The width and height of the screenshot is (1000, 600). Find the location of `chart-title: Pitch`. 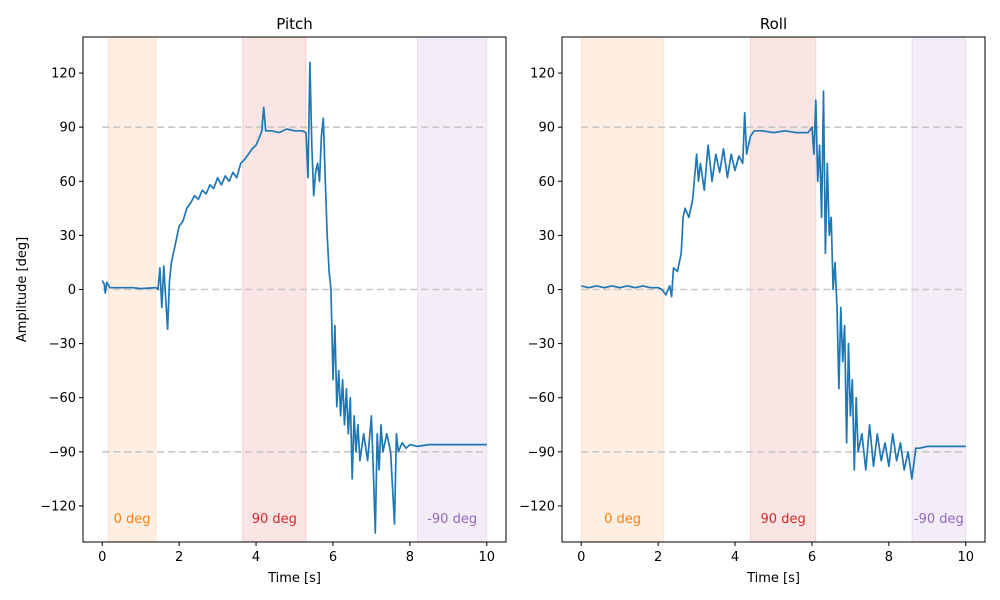

chart-title: Pitch is located at coordinates (294, 24).